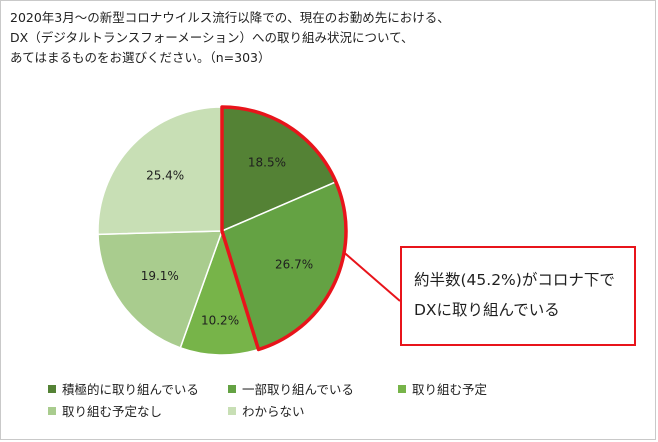  What do you see at coordinates (112, 411) in the screenshot?
I see `legend-label: 取り組む予定なし` at bounding box center [112, 411].